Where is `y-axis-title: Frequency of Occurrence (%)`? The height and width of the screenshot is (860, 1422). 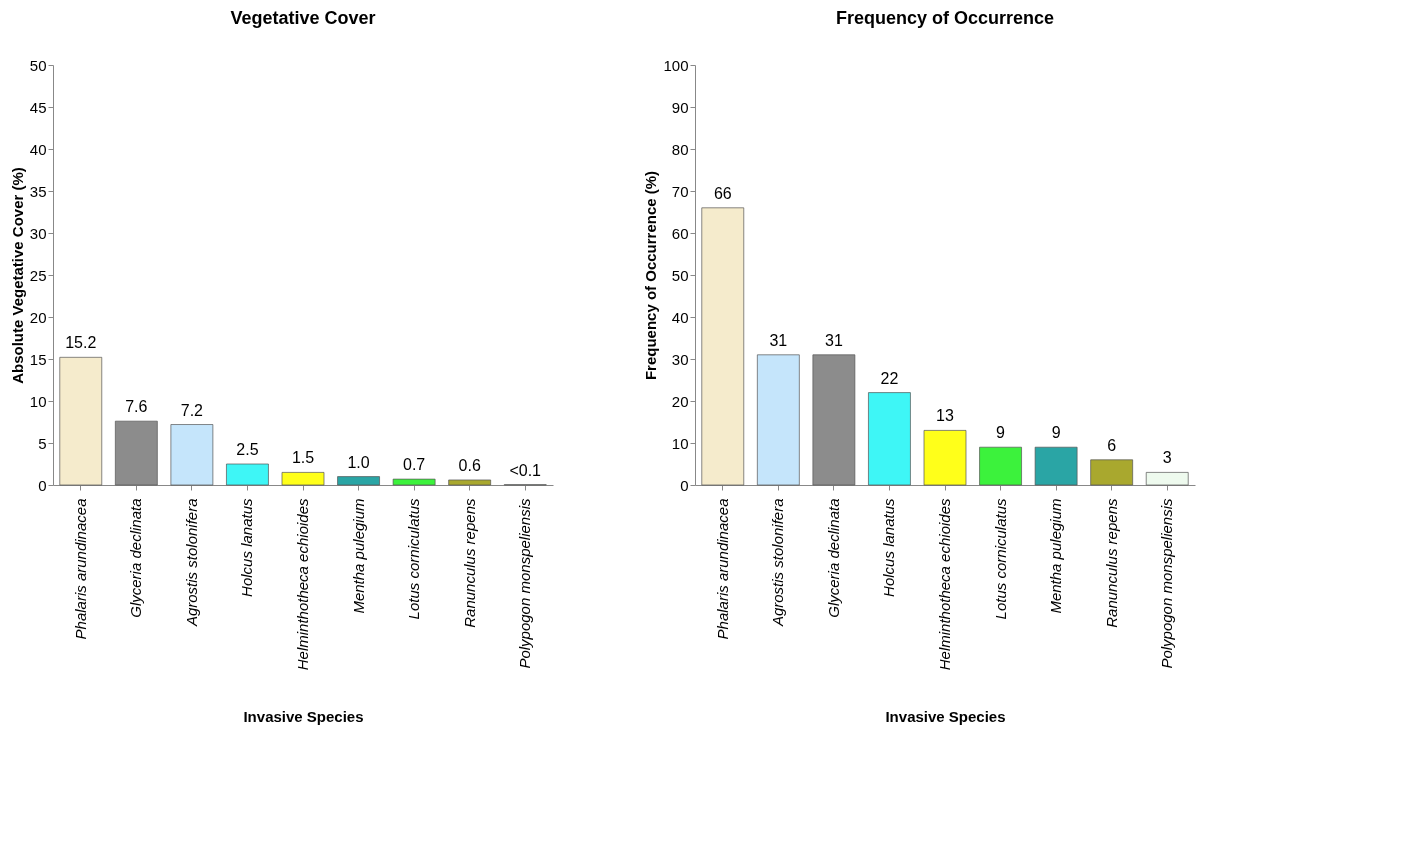 y-axis-title: Frequency of Occurrence (%) is located at coordinates (651, 275).